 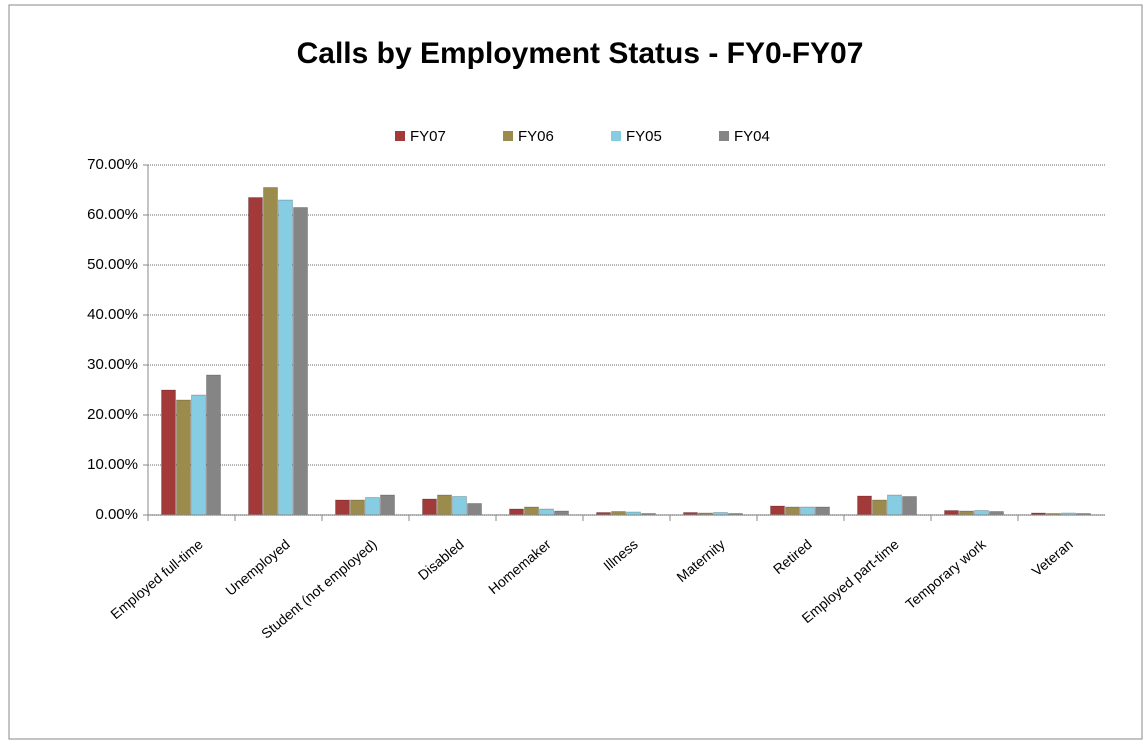 What do you see at coordinates (116, 514) in the screenshot?
I see `y-tick-label: 0.00%` at bounding box center [116, 514].